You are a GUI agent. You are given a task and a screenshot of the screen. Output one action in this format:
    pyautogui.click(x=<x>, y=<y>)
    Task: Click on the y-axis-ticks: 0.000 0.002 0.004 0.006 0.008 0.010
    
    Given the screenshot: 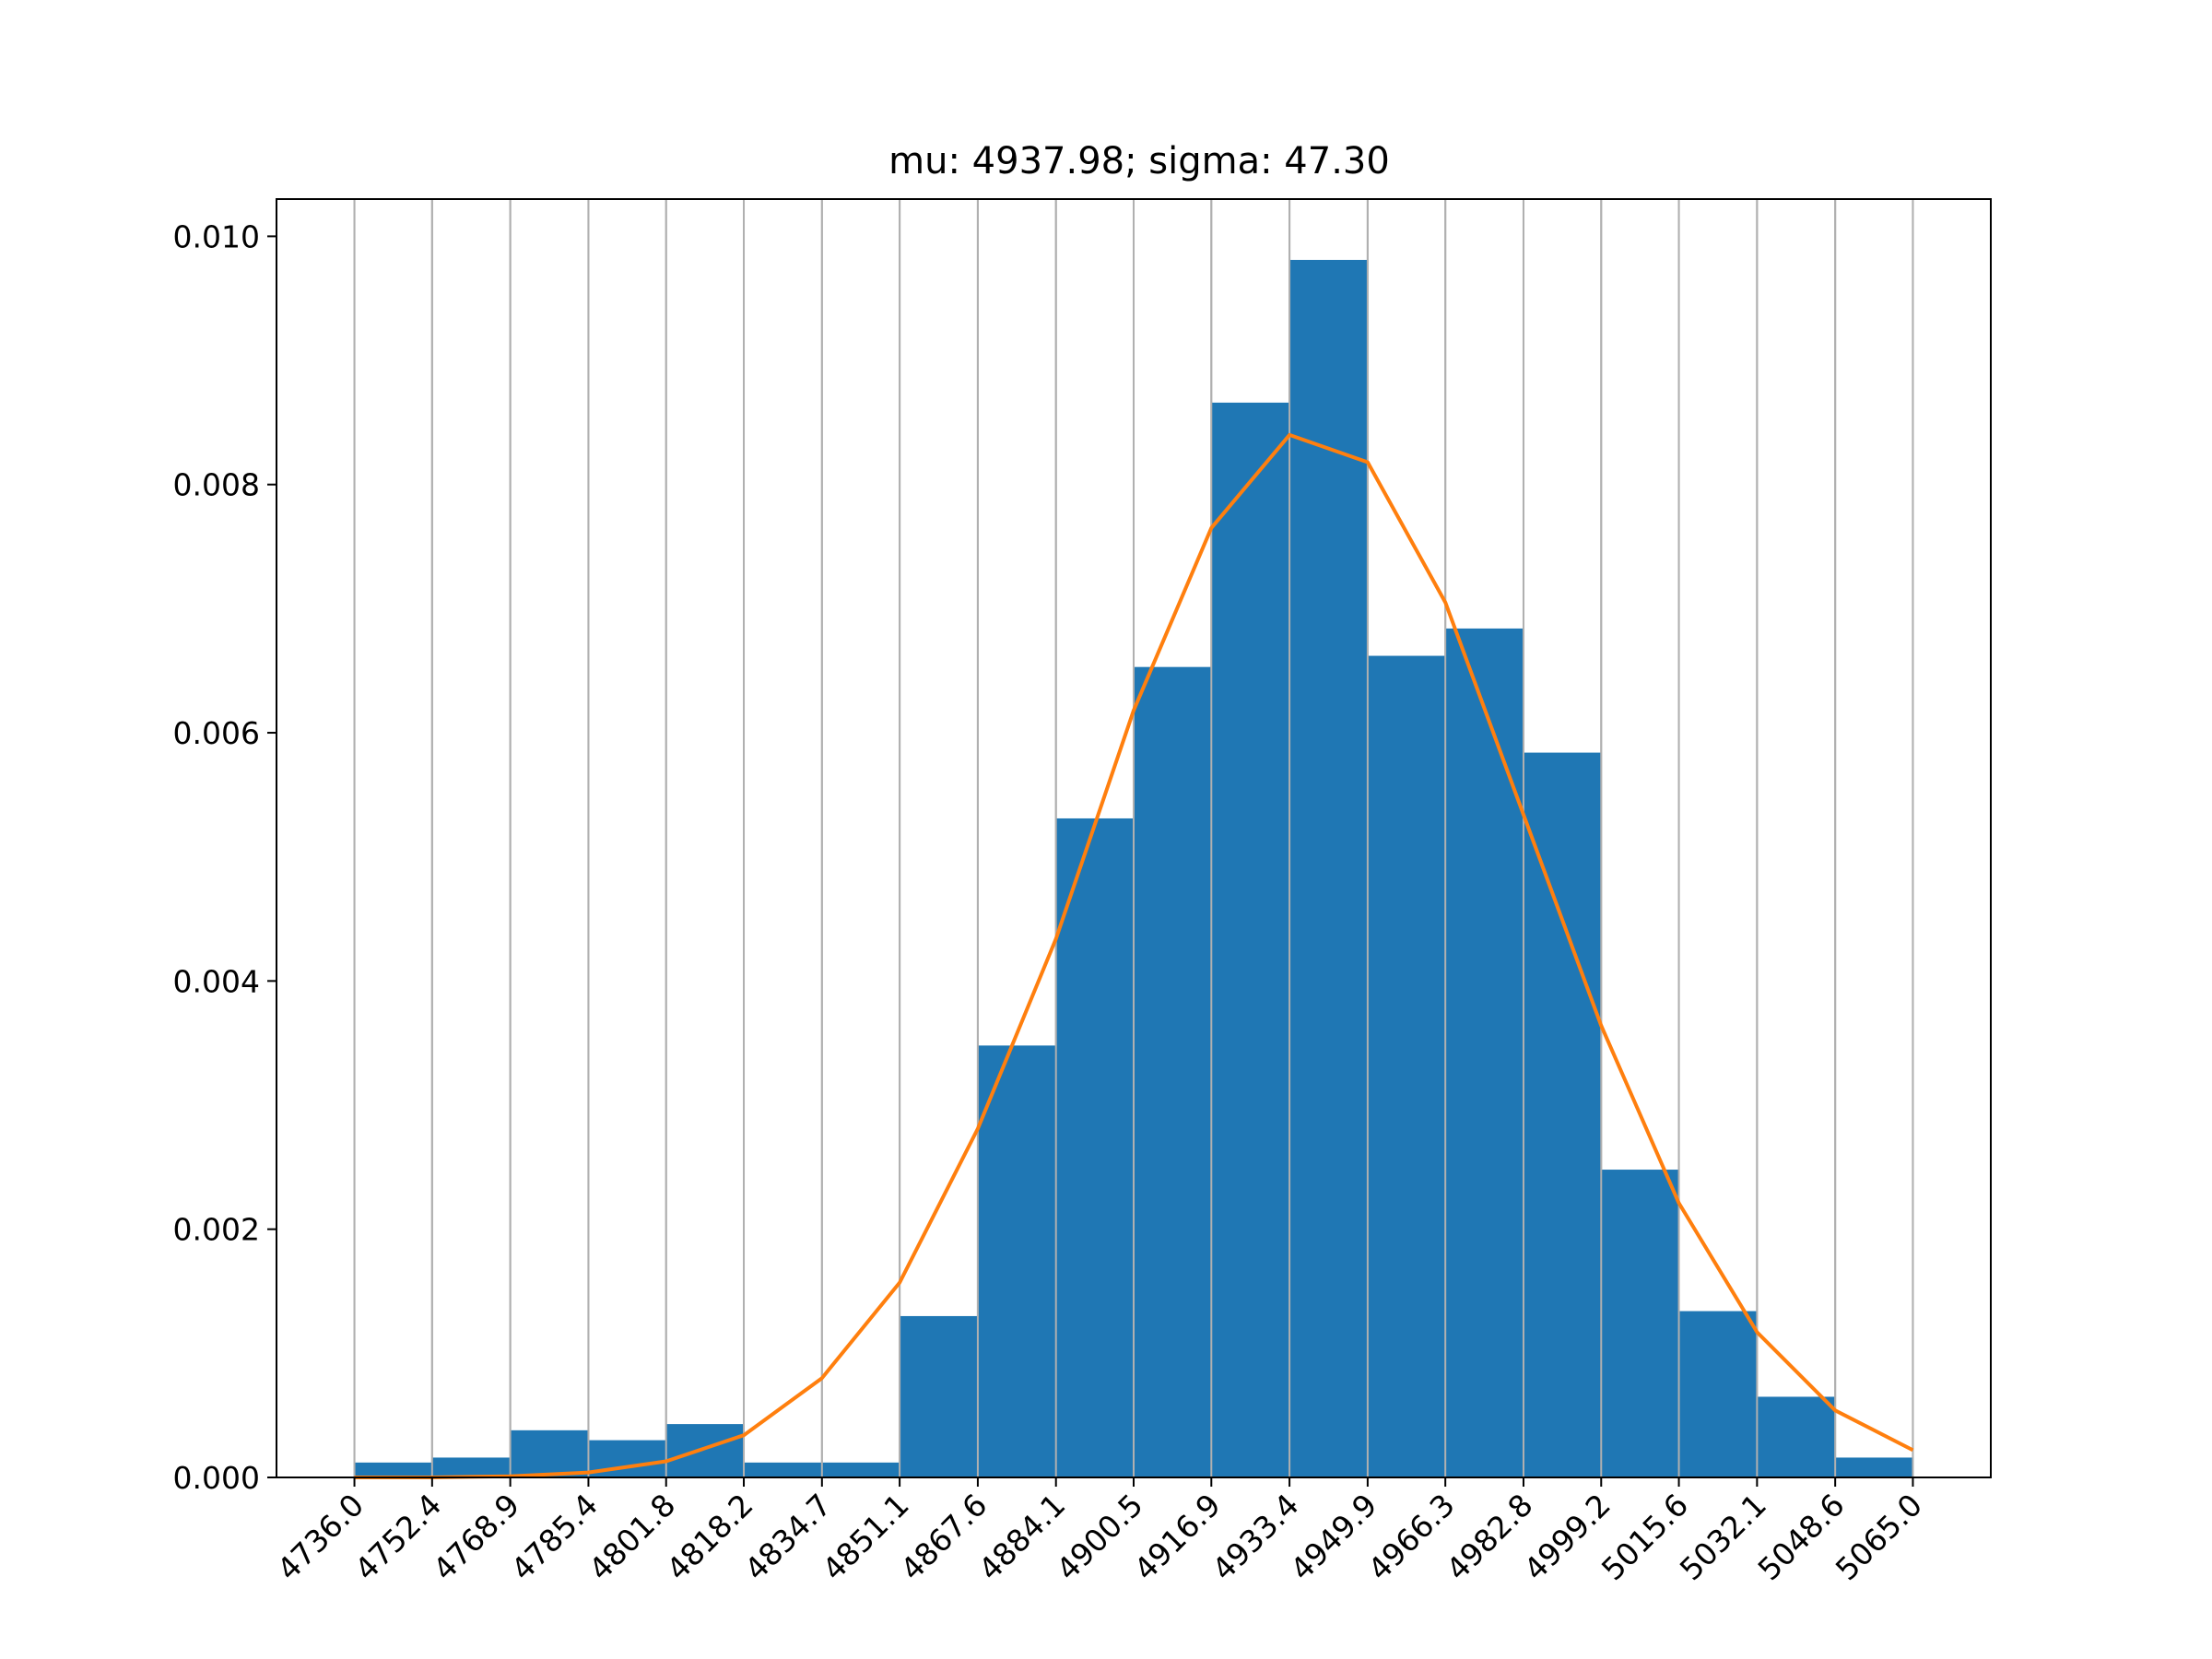 What is the action you would take?
    pyautogui.click(x=224, y=857)
    